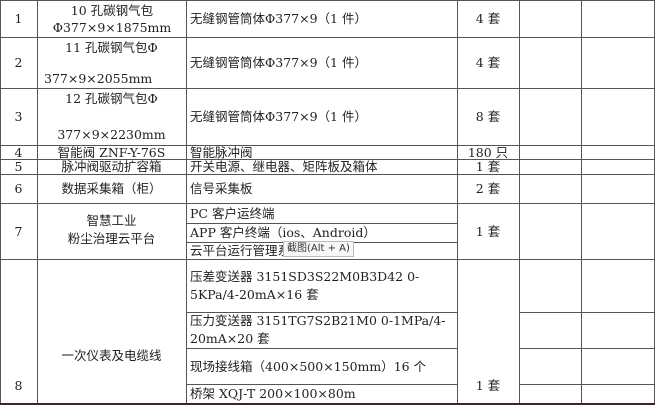 Image resolution: width=655 pixels, height=405 pixels. I want to click on item-qty: 8 套, so click(488, 116).